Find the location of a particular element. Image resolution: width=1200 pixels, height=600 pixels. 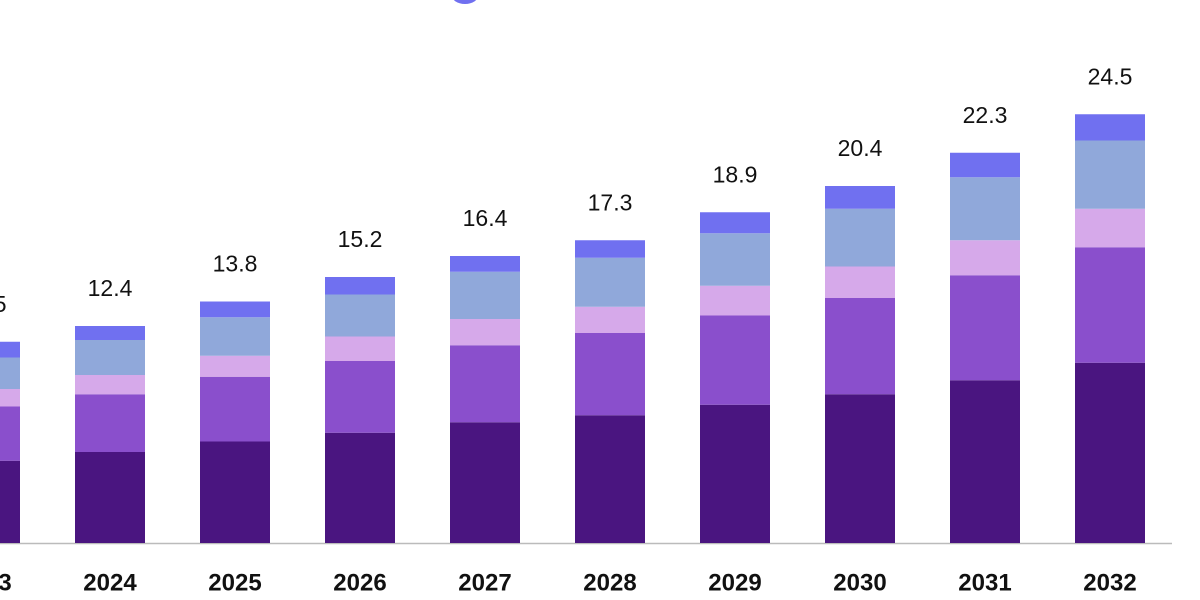

x-tick-label: 2030 is located at coordinates (859, 582).